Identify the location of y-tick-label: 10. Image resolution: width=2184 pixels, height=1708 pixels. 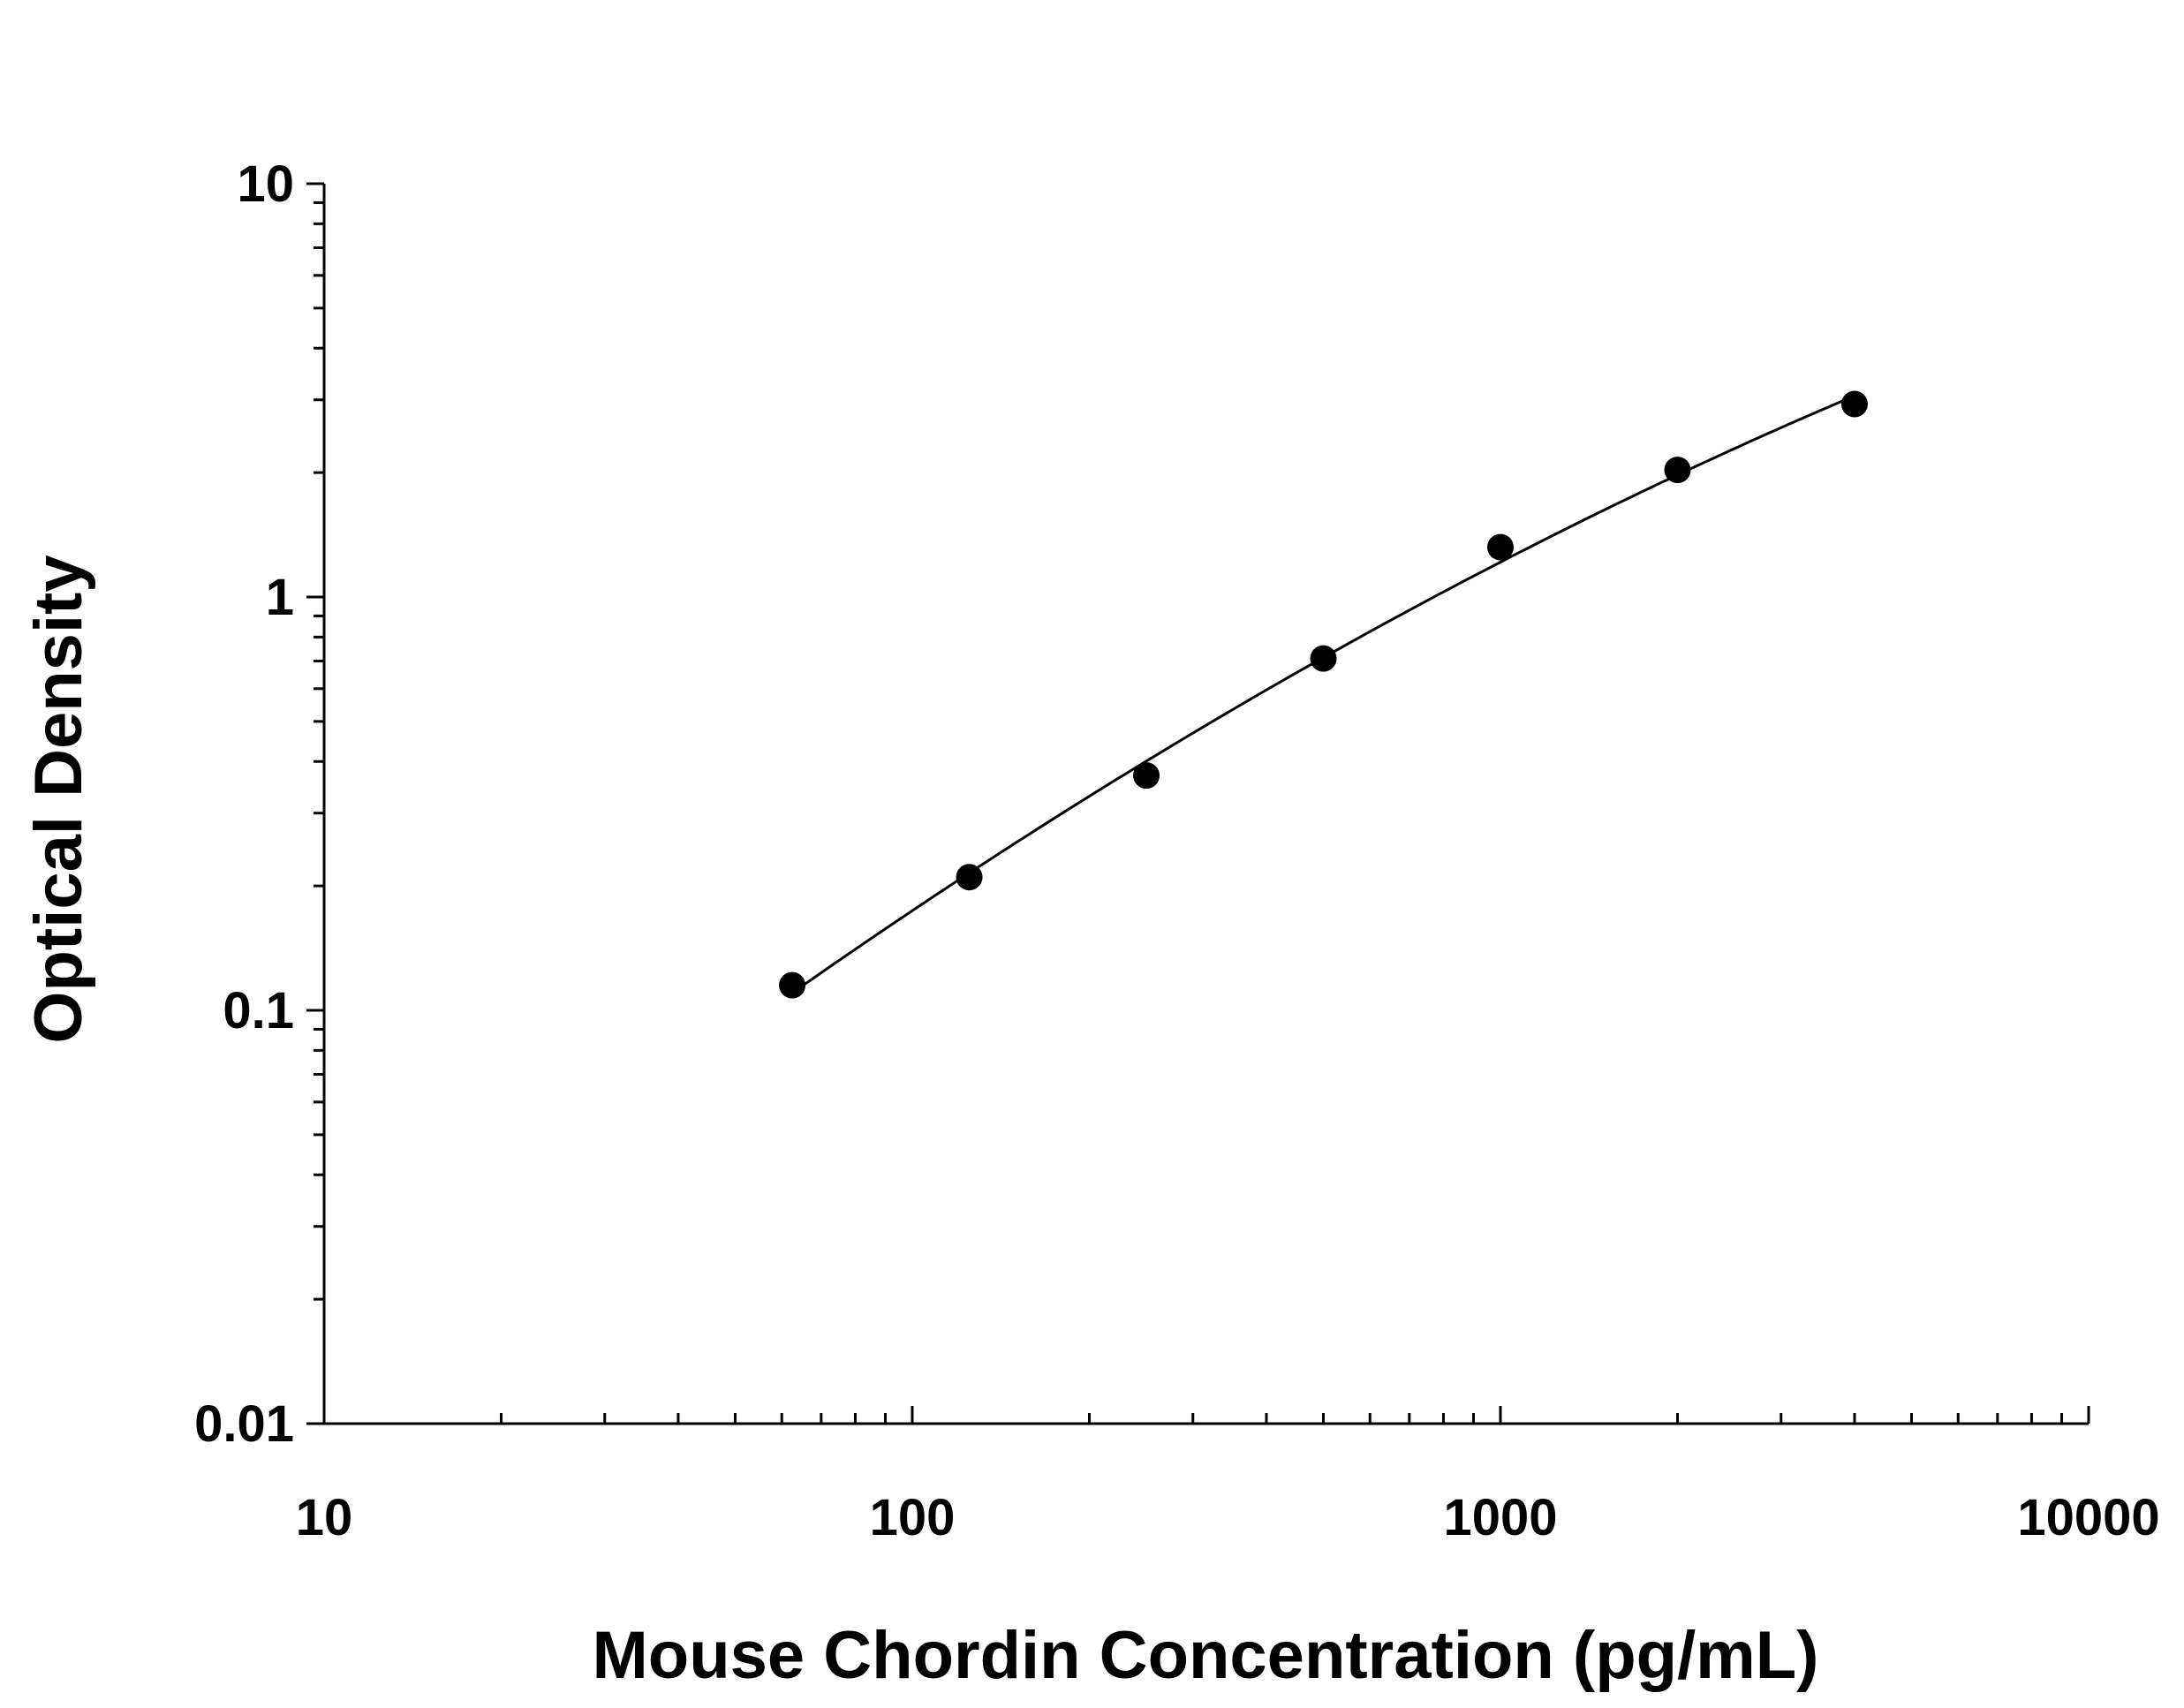
(265, 184).